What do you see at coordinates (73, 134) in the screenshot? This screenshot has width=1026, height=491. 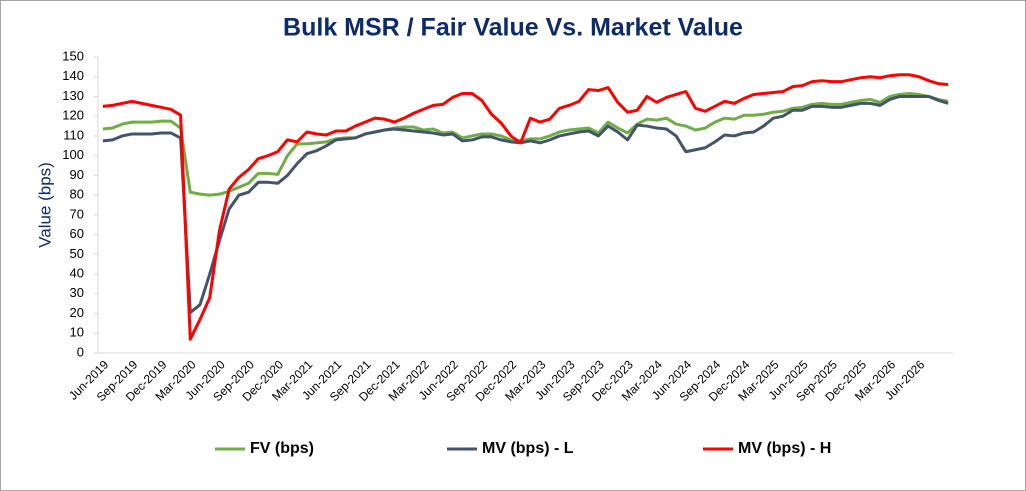 I see `y-tick-label: 110` at bounding box center [73, 134].